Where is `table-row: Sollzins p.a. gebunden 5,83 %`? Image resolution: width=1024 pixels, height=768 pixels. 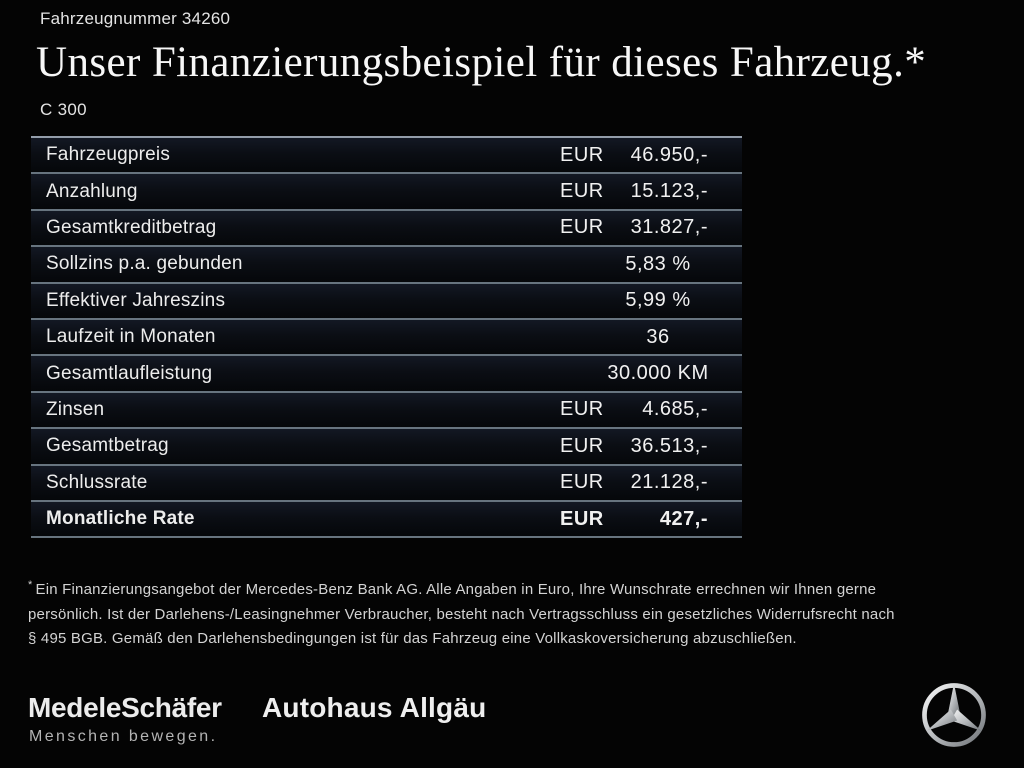 table-row: Sollzins p.a. gebunden 5,83 % is located at coordinates (386, 265).